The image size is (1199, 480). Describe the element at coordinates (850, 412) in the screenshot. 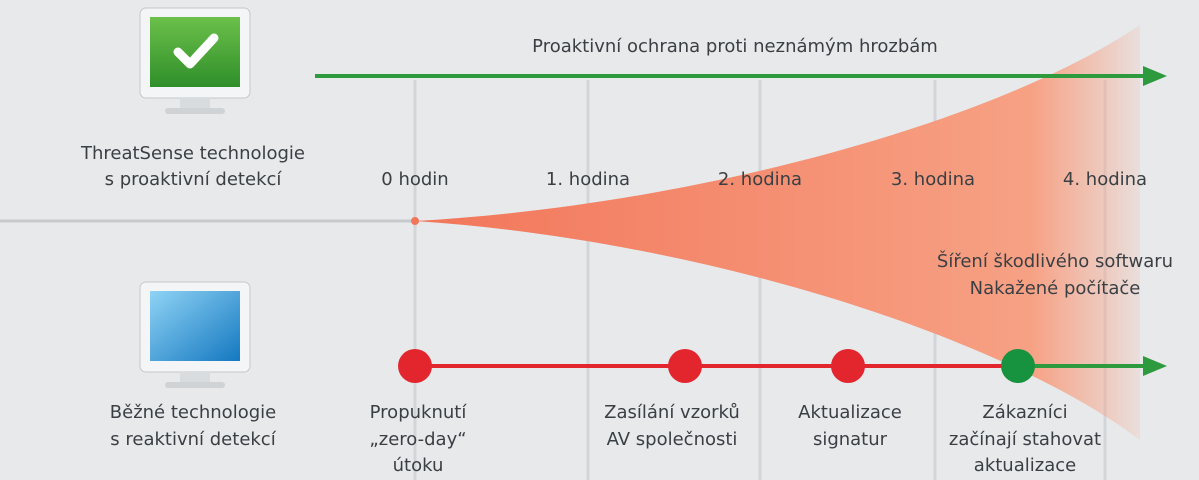

I see `milestone-label: Aktualizace` at that location.